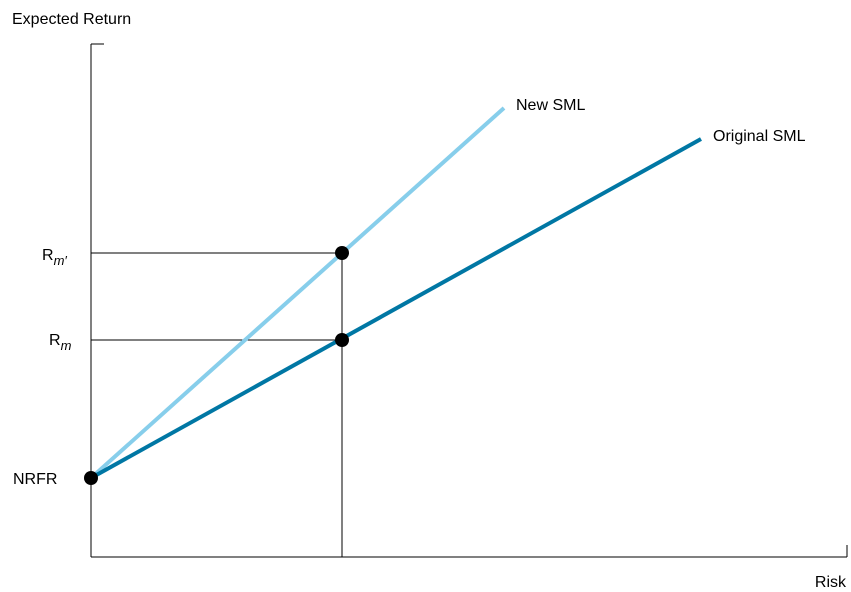 Image resolution: width=851 pixels, height=592 pixels. What do you see at coordinates (342, 340) in the screenshot?
I see `rm-point` at bounding box center [342, 340].